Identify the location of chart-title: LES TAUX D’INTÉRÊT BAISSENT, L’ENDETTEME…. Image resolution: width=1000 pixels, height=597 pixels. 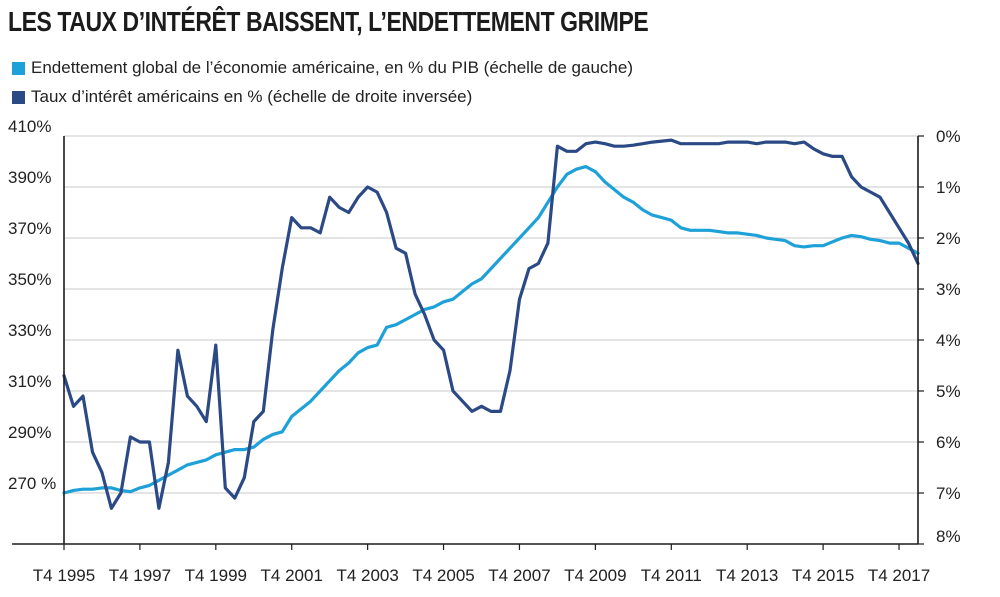
(328, 21).